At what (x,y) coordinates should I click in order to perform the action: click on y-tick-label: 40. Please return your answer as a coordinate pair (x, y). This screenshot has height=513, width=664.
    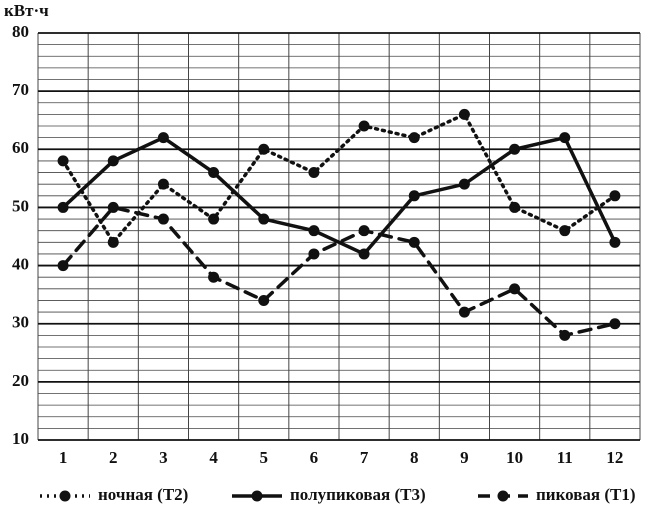
    Looking at the image, I should click on (20, 263).